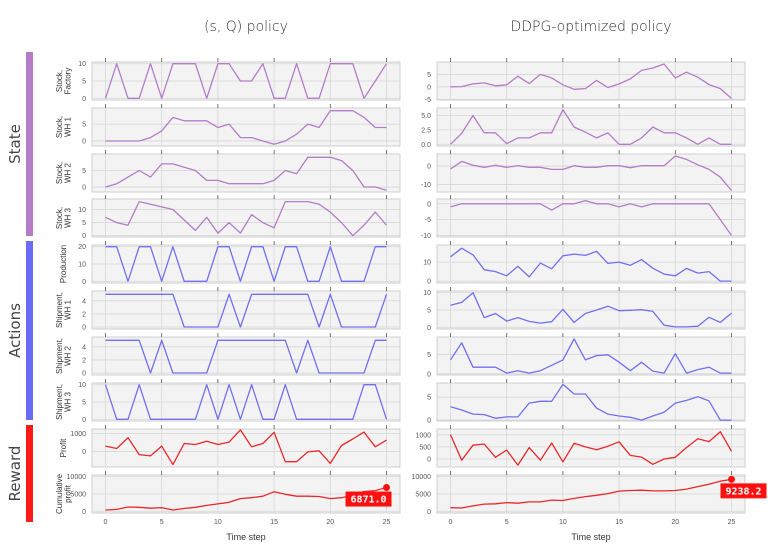 The height and width of the screenshot is (550, 768). Describe the element at coordinates (426, 116) in the screenshot. I see `y-tick-label: 5.0` at that location.